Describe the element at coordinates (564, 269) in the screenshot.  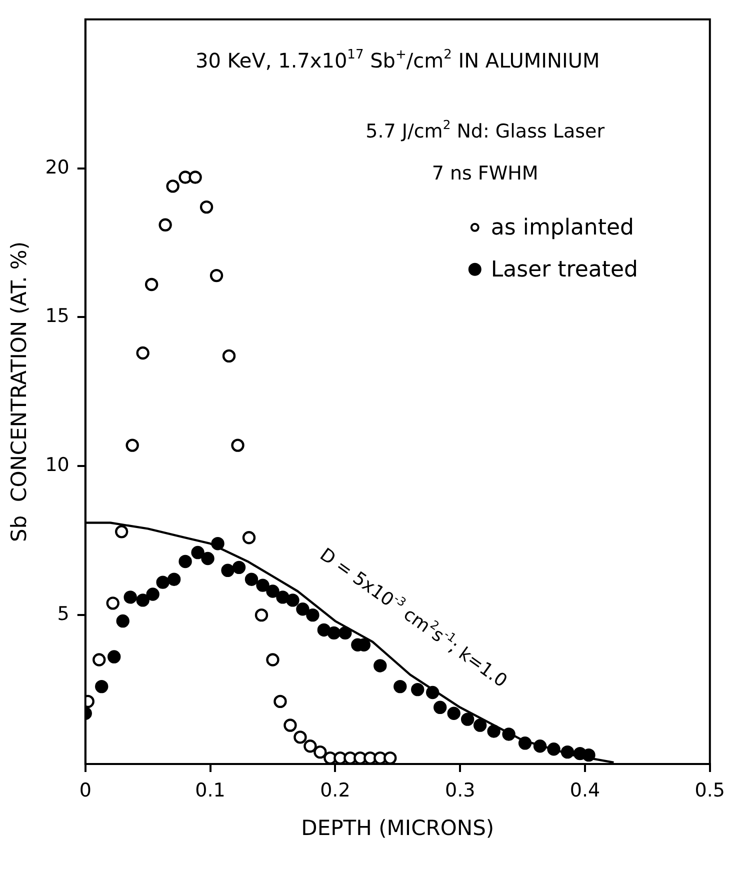
I see `legend-label: Laser treated` at that location.